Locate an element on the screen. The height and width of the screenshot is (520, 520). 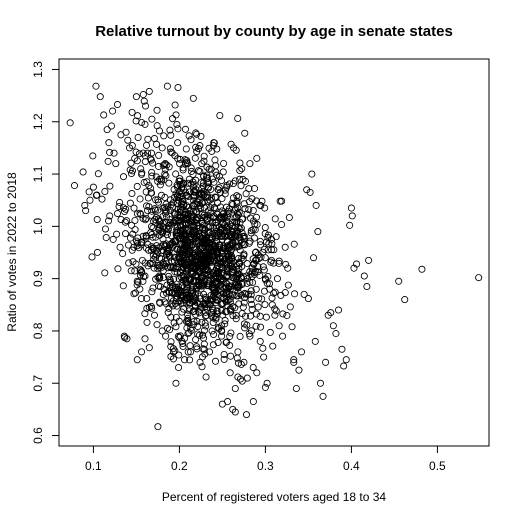
y-tick-label: 0.8 is located at coordinates (38, 330).